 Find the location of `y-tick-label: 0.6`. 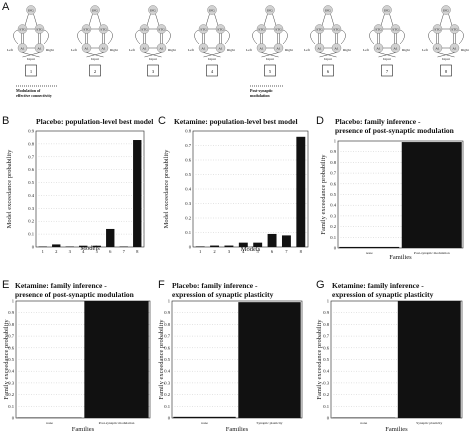

y-tick-label: 0.6 is located at coordinates (31, 169).